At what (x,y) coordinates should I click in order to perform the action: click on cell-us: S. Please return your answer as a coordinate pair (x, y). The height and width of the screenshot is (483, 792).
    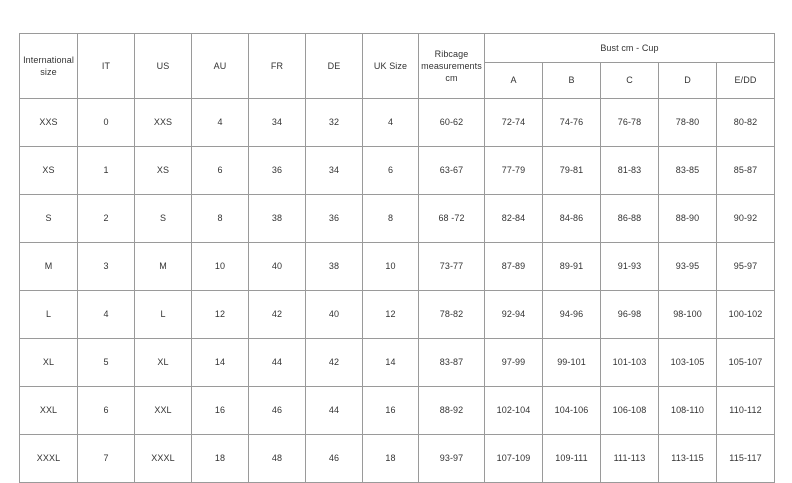
    Looking at the image, I should click on (163, 218).